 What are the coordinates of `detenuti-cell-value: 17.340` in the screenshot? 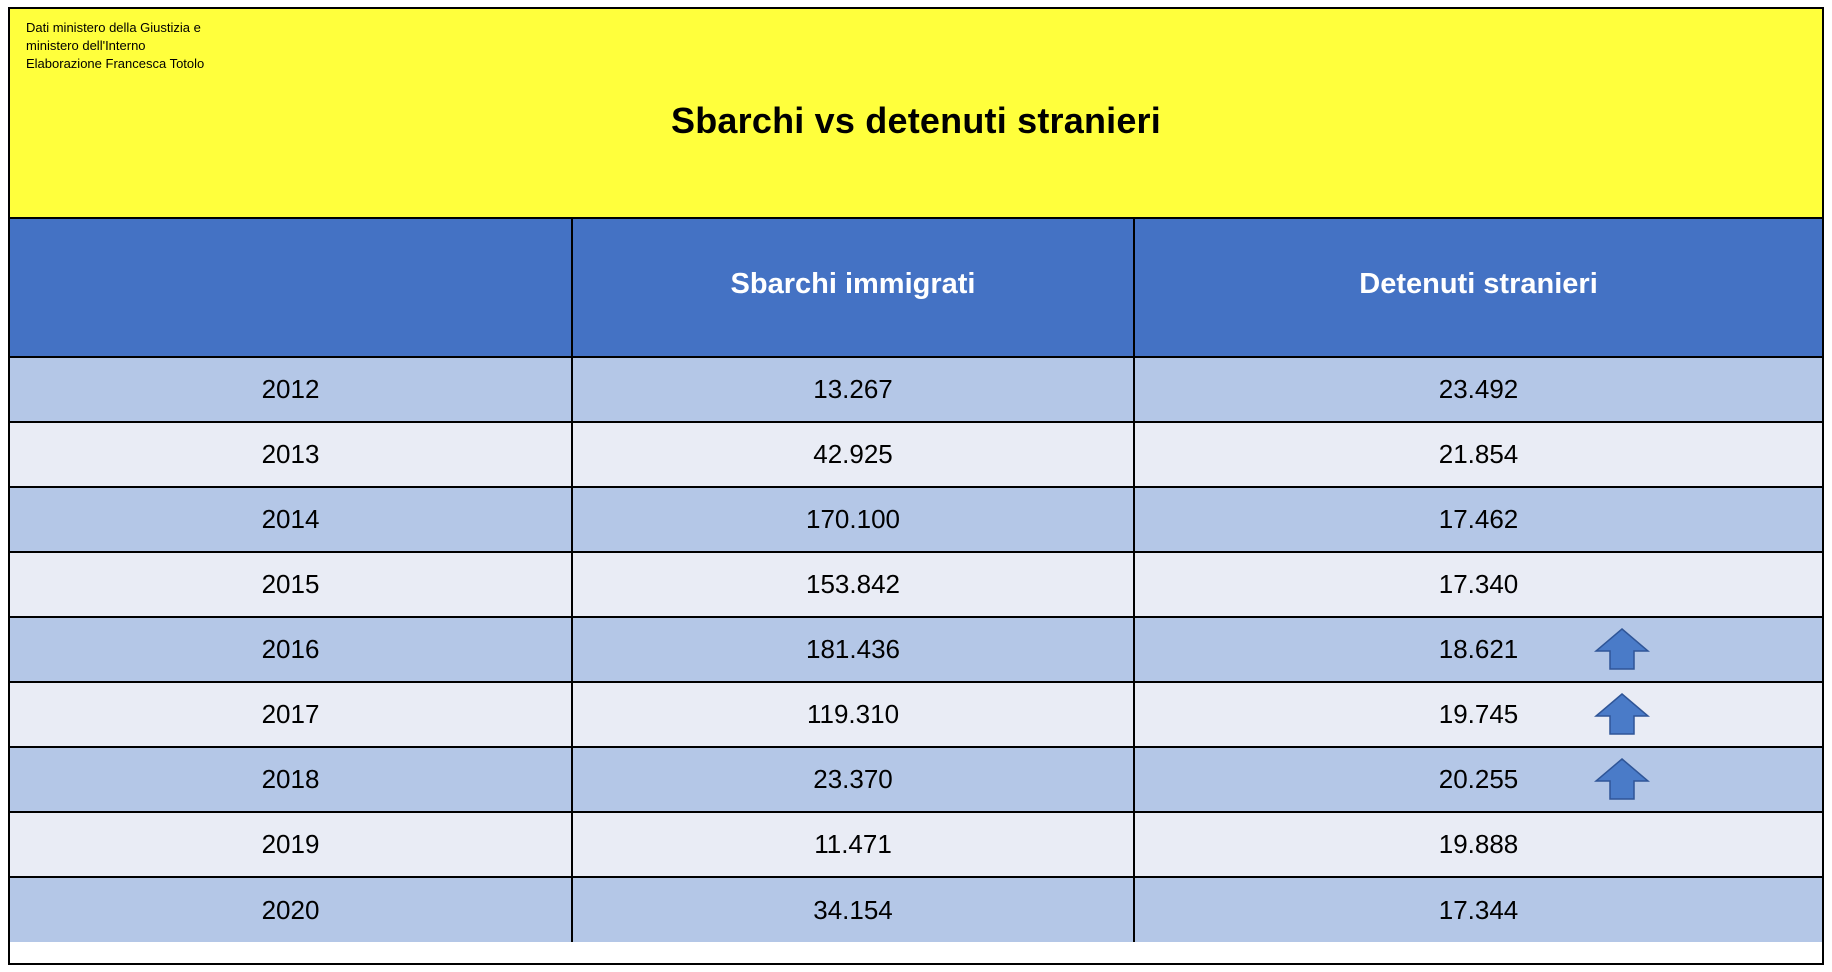 It's located at (1478, 584).